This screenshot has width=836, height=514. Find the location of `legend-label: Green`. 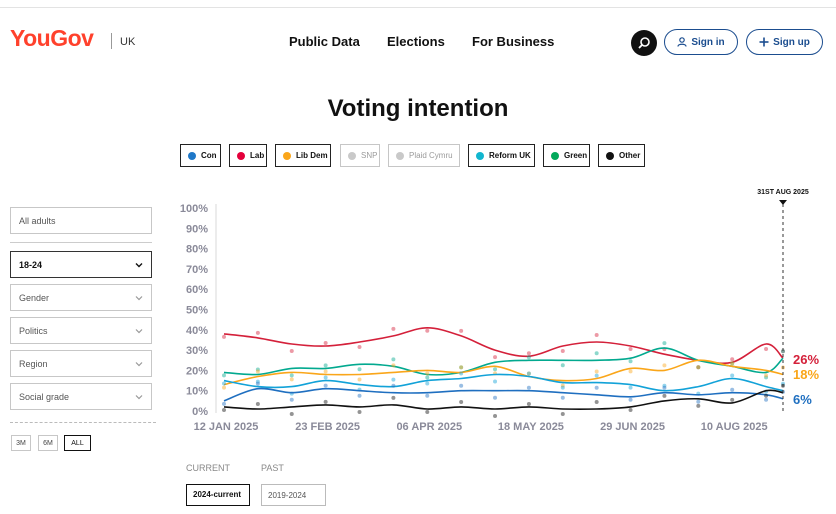

legend-label: Green is located at coordinates (576, 155).